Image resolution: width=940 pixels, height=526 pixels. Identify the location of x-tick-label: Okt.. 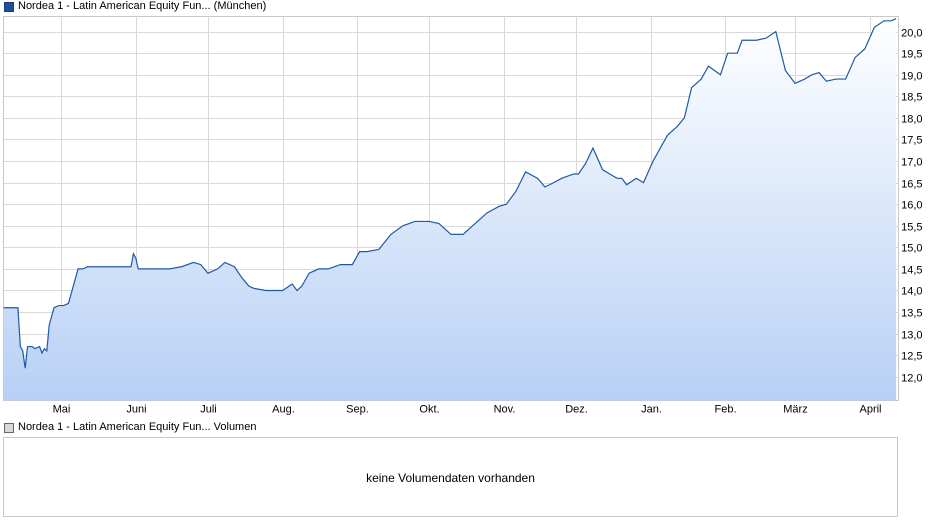
(429, 410).